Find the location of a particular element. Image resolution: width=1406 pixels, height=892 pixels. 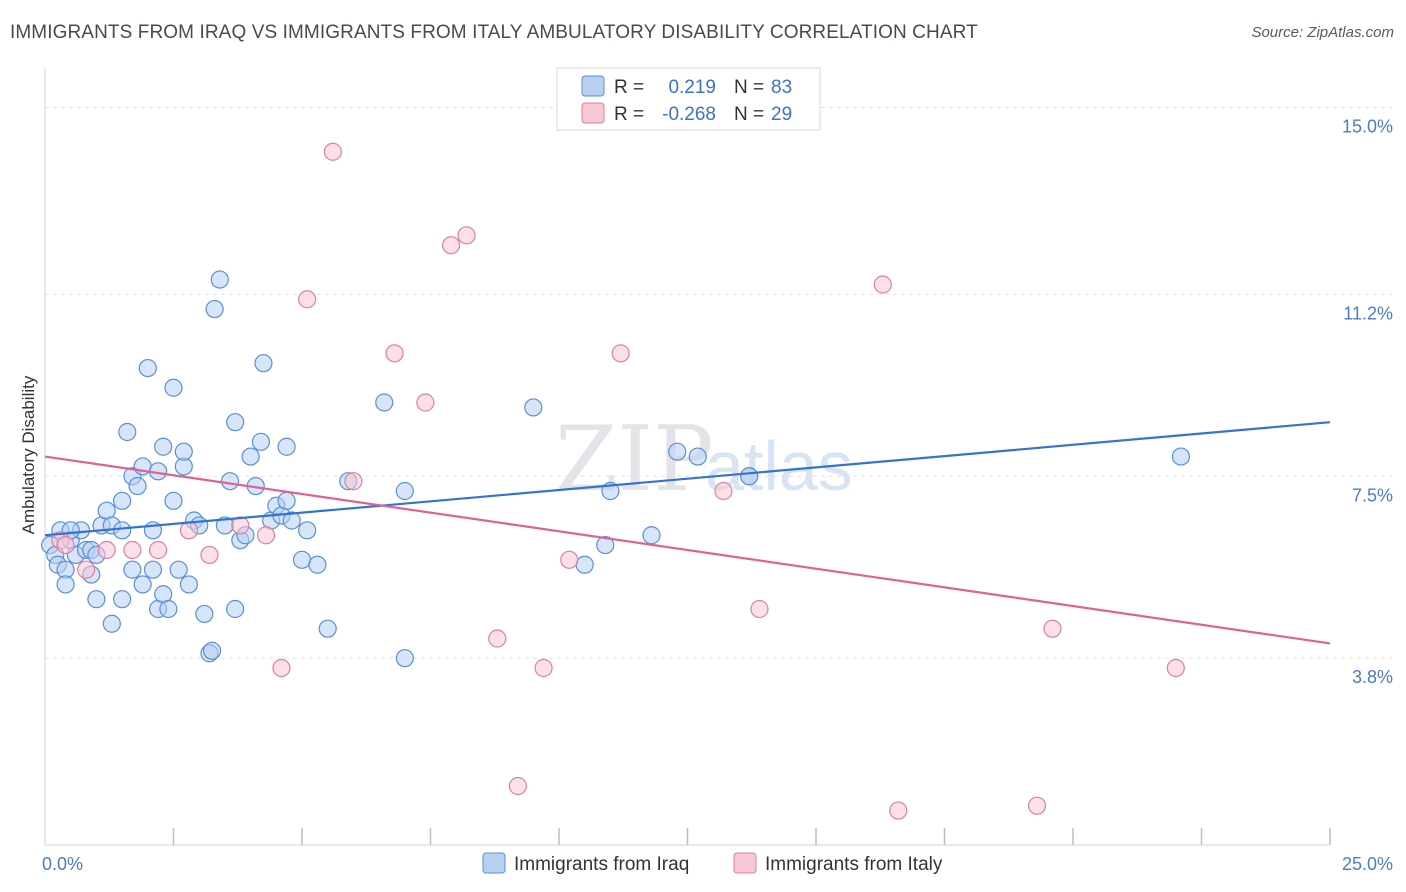

x-tick-labels: 0.0% 25.0% is located at coordinates (717, 864).